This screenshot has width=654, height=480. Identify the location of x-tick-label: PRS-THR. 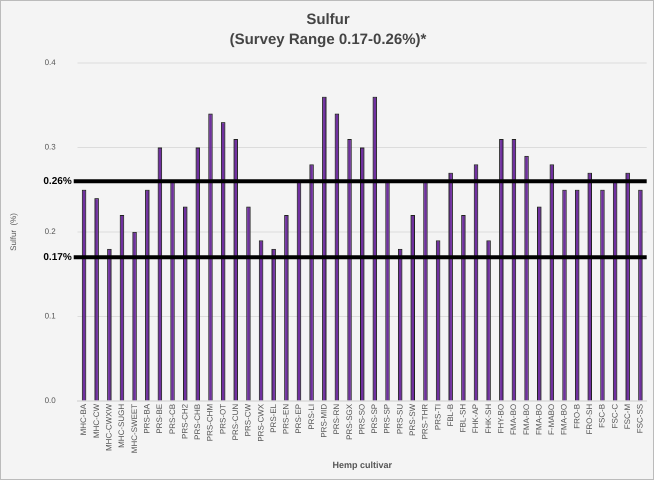
(425, 422).